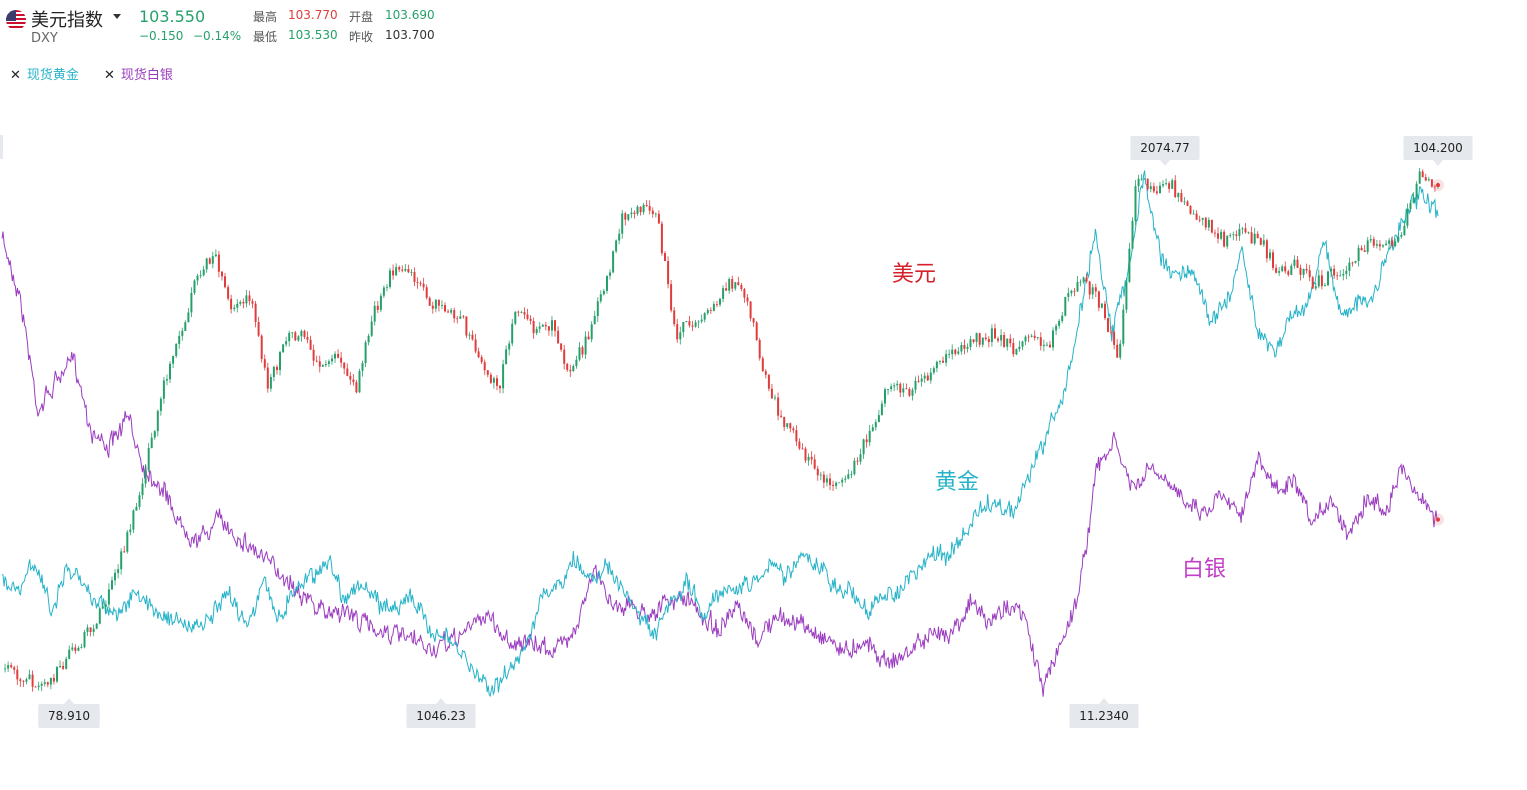  What do you see at coordinates (138, 73) in the screenshot?
I see `legend-item-silver: ✕ 现货白银` at bounding box center [138, 73].